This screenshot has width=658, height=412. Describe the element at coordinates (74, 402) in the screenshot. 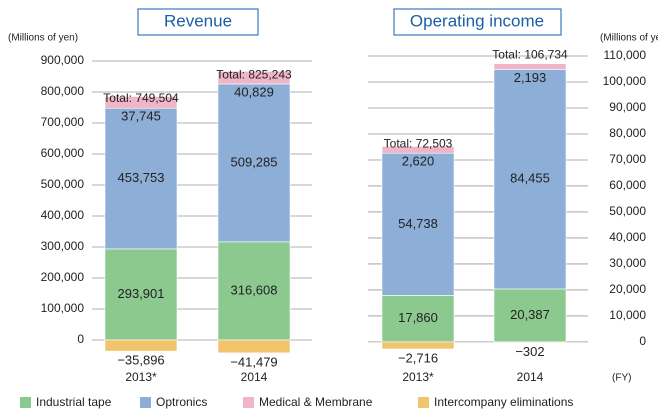

I see `legend-label: Industrial tape` at that location.